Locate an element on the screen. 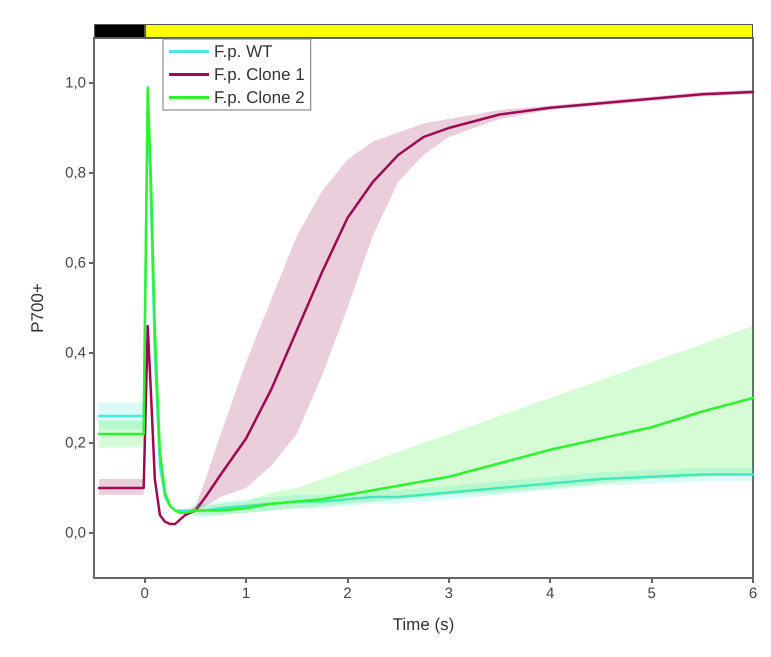 Image resolution: width=771 pixels, height=657 pixels. y-tick-label: 0,2 is located at coordinates (75, 443).